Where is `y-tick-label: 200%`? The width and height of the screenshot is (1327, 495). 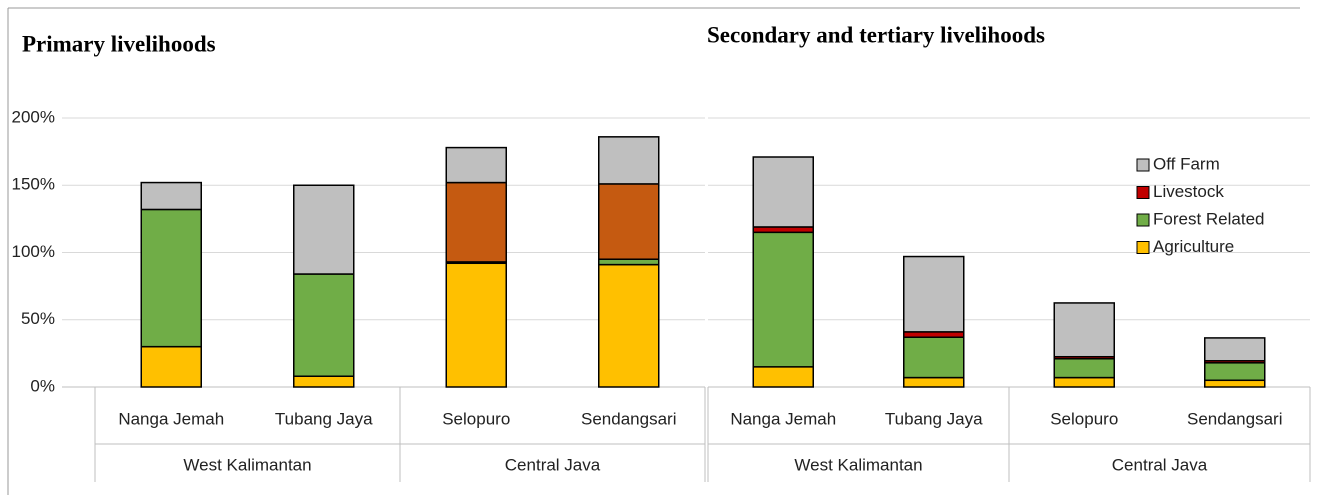
y-tick-label: 200% is located at coordinates (33, 116).